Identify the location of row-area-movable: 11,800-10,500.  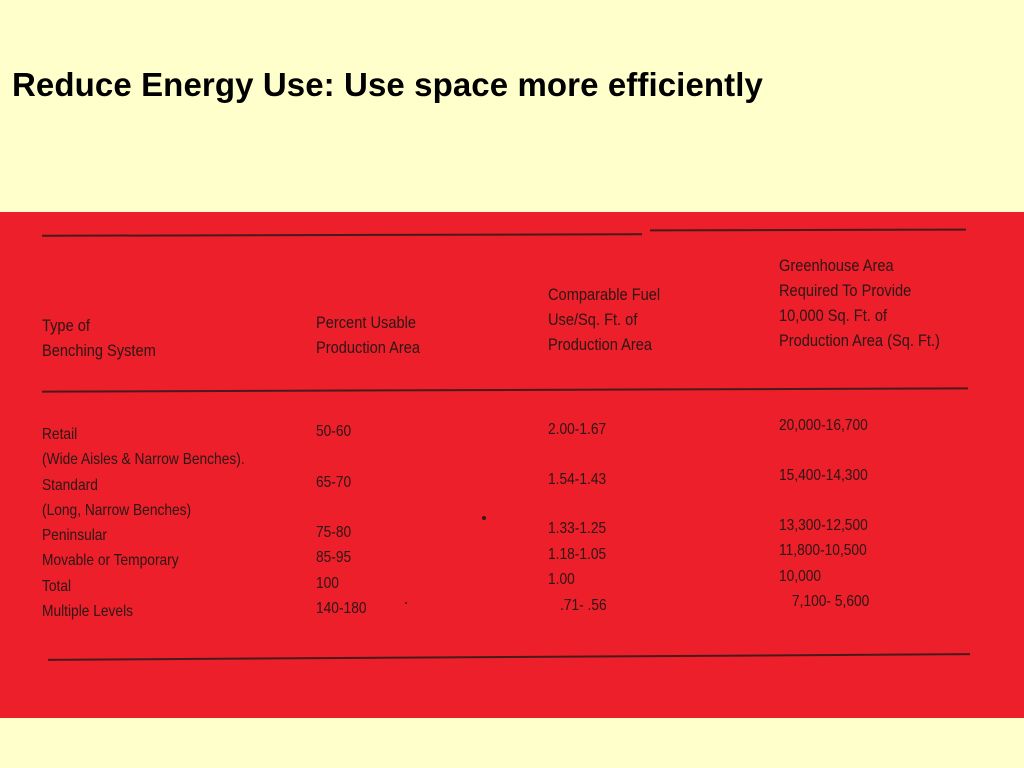
(823, 550).